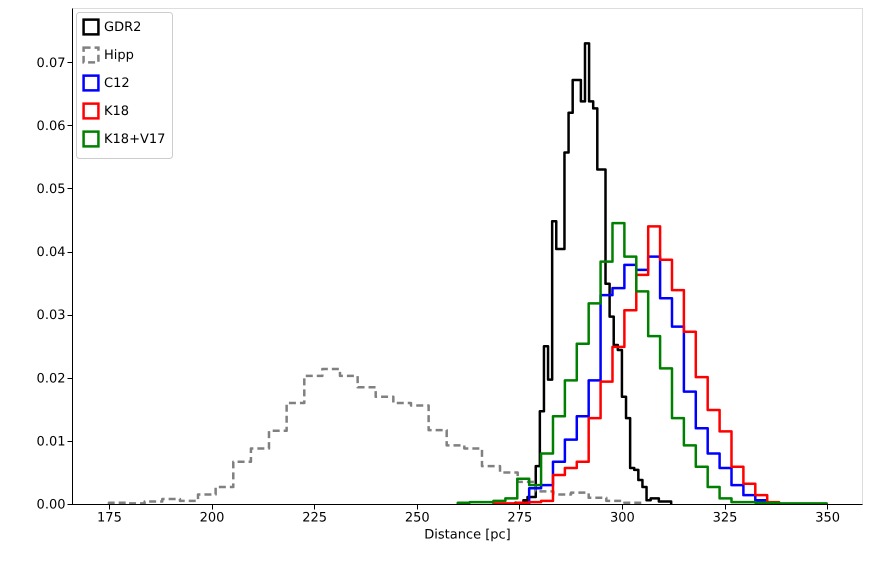  Describe the element at coordinates (519, 518) in the screenshot. I see `x-tick-label: 275` at that location.